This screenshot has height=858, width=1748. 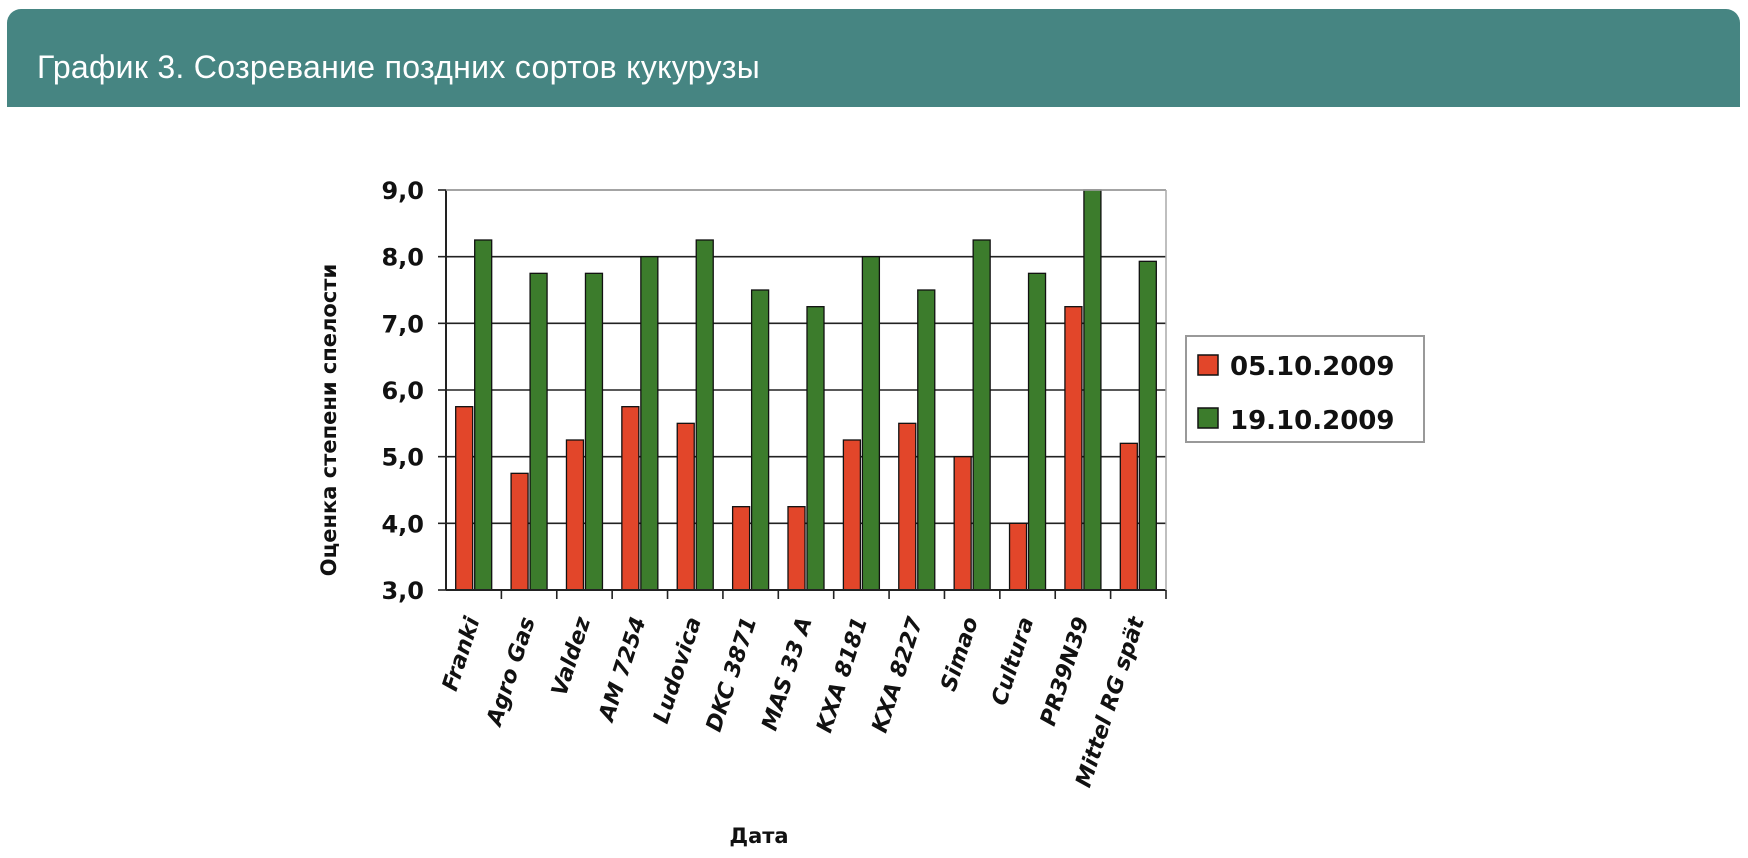 I want to click on x-tick-label: Simao, so click(x=960, y=654).